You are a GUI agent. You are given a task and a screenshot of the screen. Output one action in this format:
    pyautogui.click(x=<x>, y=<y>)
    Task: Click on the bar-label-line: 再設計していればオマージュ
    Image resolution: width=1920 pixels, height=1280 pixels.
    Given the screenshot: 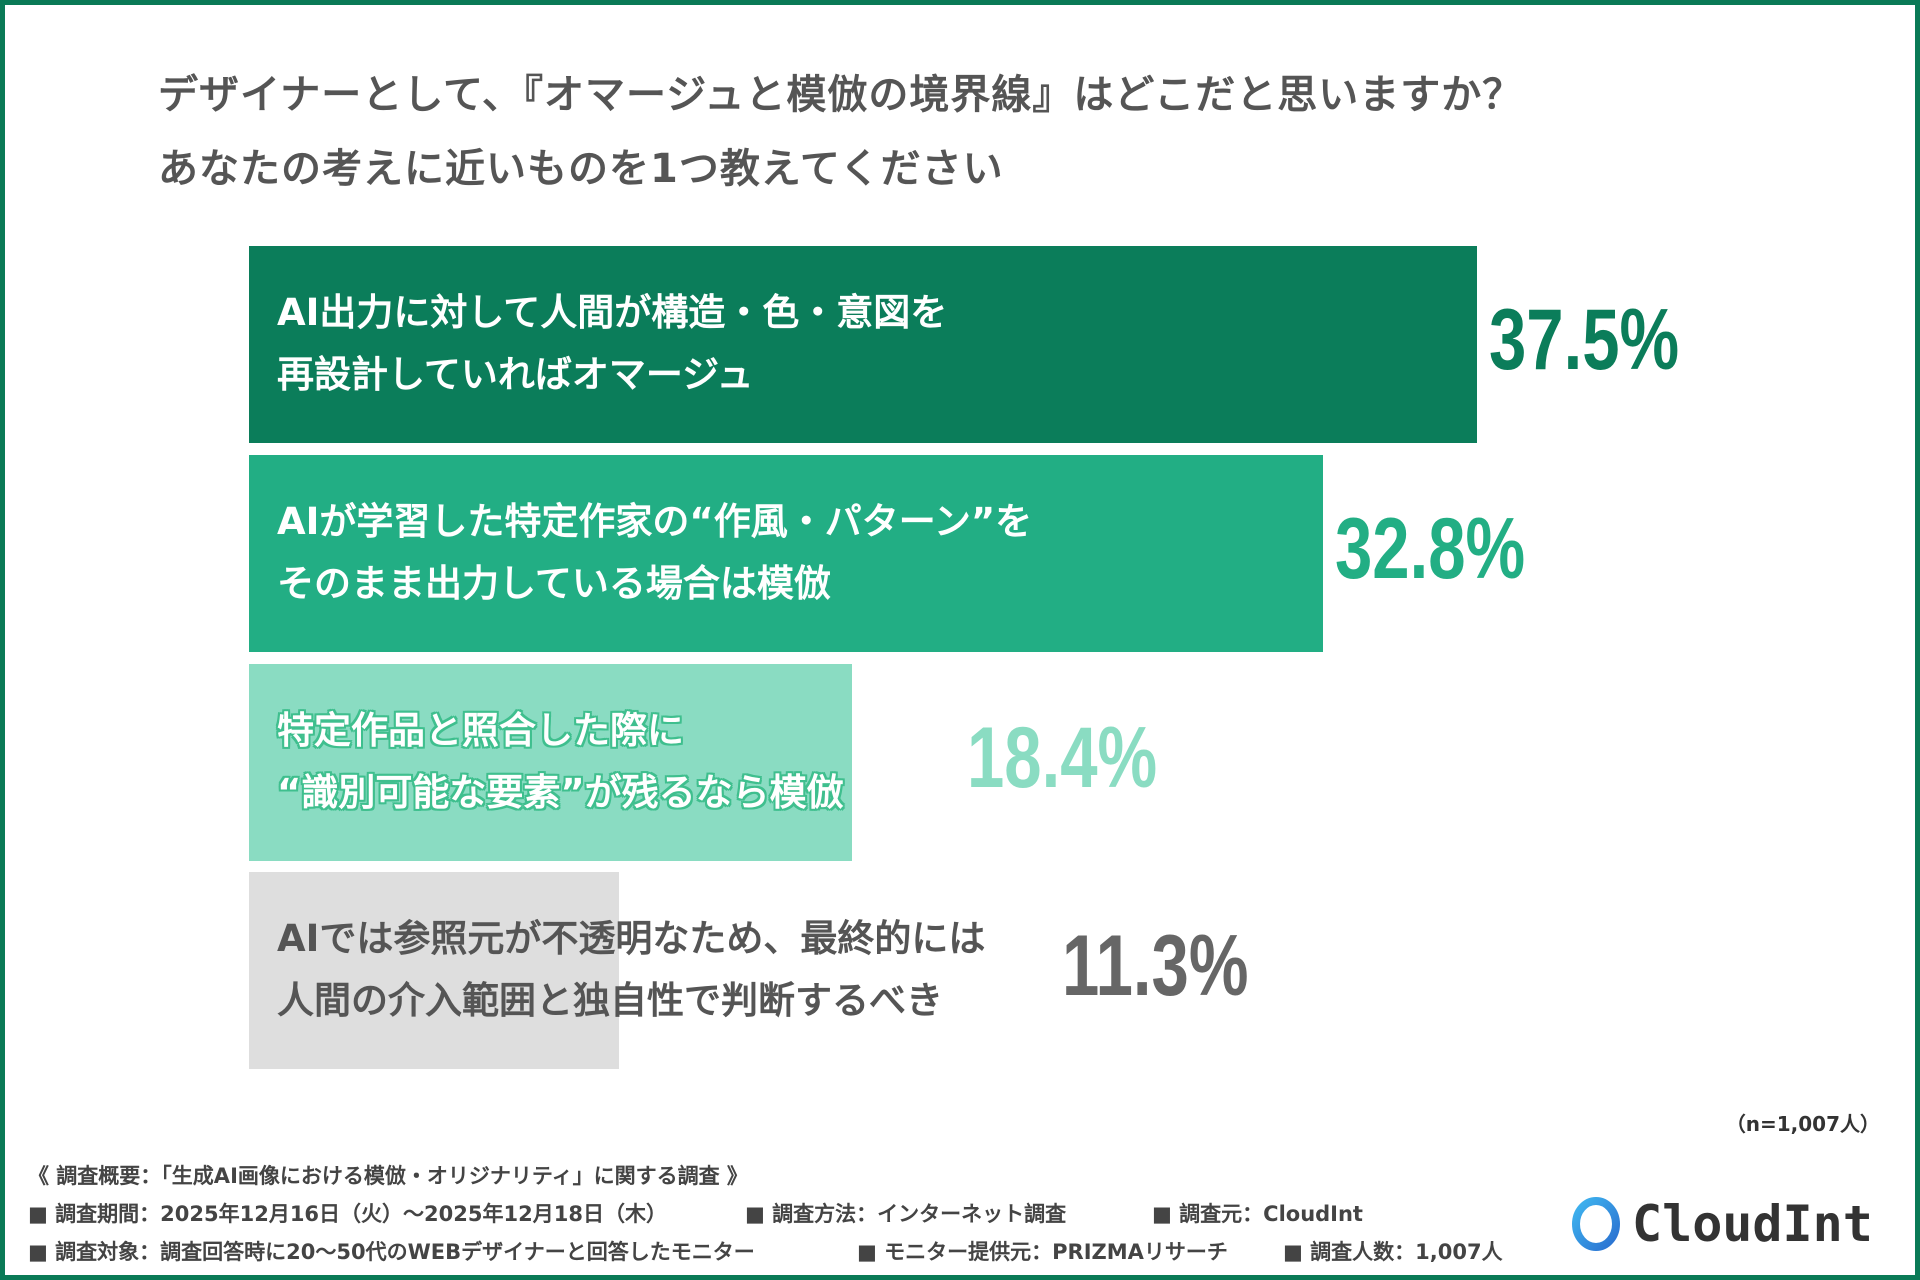 What is the action you would take?
    pyautogui.click(x=515, y=374)
    